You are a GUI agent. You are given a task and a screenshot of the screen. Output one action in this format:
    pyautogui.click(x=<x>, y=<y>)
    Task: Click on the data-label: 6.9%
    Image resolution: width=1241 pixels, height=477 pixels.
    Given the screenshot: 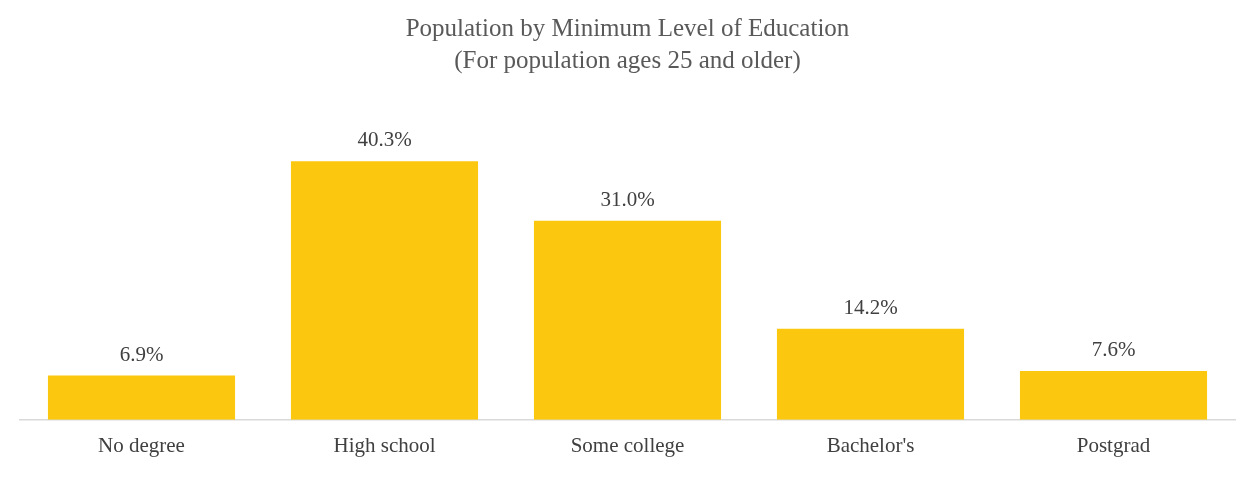 What is the action you would take?
    pyautogui.click(x=141, y=353)
    